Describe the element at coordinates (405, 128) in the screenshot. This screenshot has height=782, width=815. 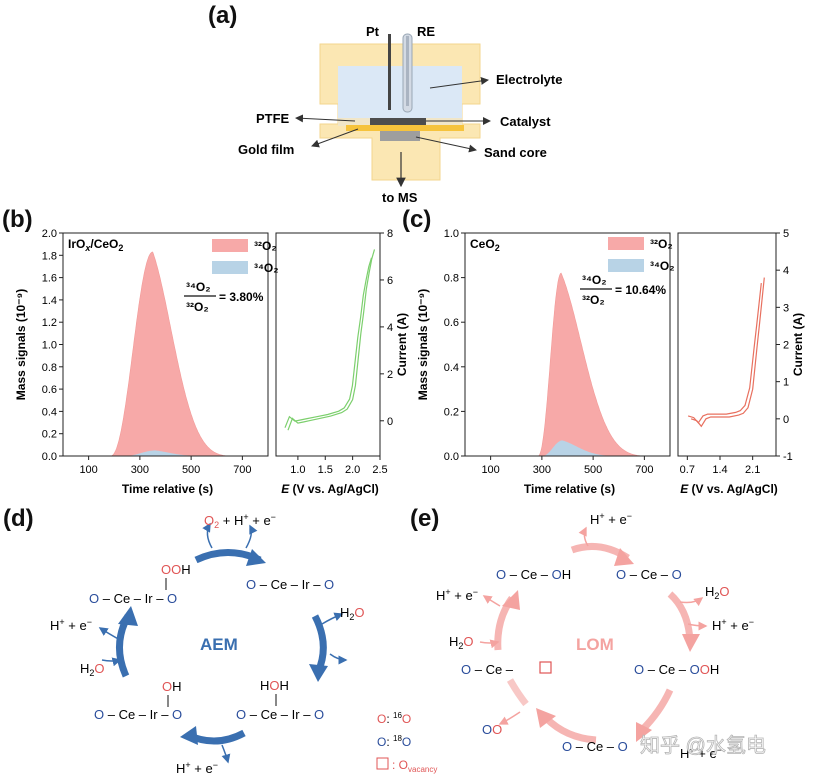
I see `gold-film` at that location.